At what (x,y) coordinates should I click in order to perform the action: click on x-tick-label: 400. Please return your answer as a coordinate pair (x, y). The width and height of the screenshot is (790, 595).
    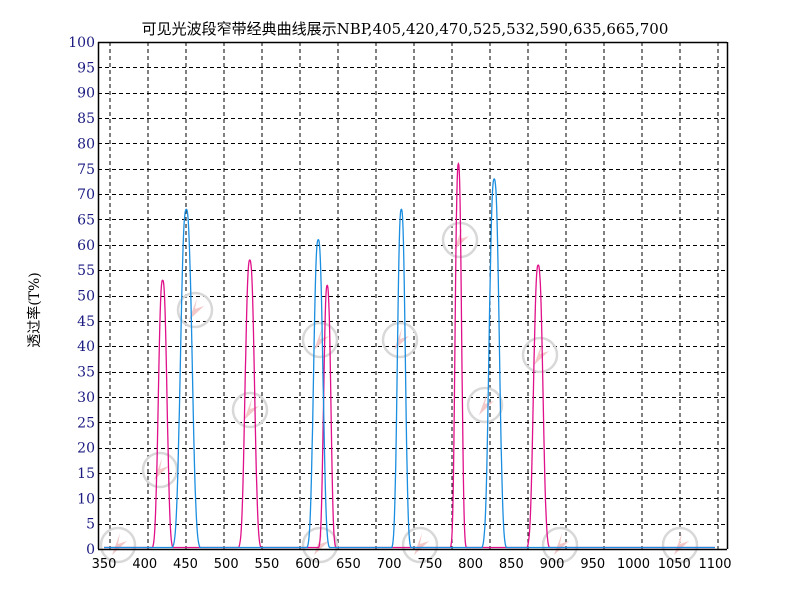
    Looking at the image, I should click on (144, 564).